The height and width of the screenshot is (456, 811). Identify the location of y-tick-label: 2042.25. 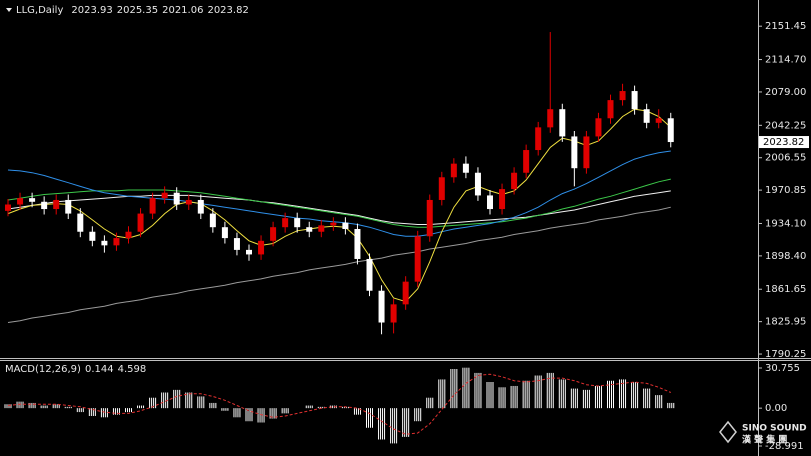
(785, 125).